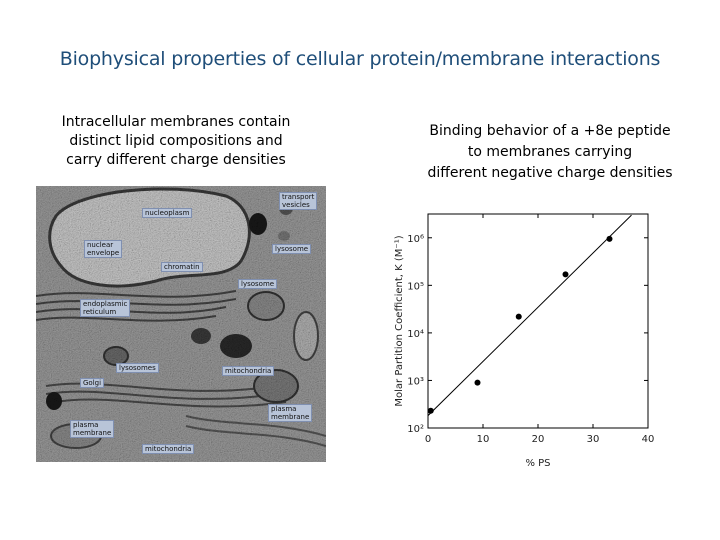  What do you see at coordinates (296, 205) in the screenshot?
I see `label-line: vesicles` at bounding box center [296, 205].